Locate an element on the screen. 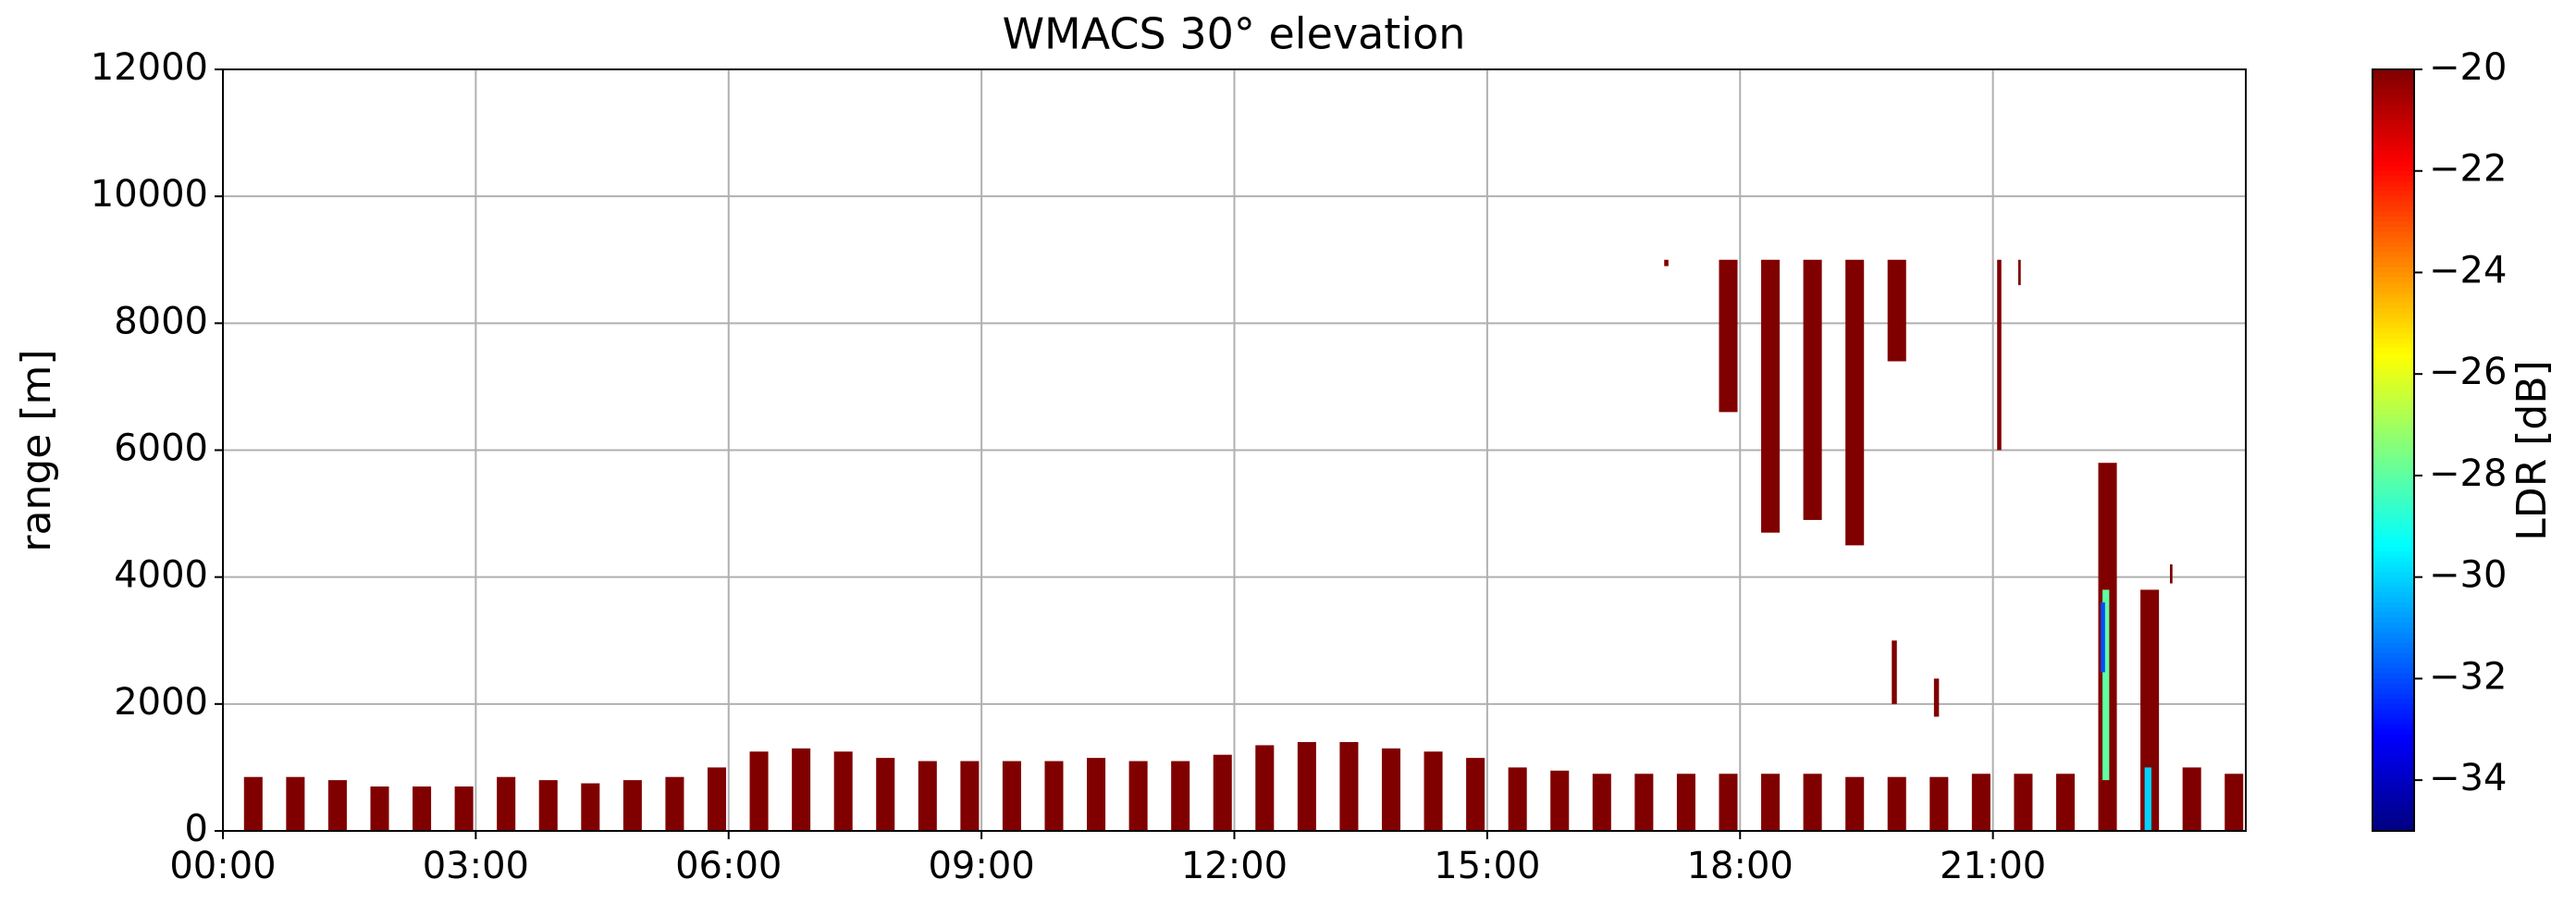 This screenshot has width=2576, height=904. x-tick-label: 09:00 is located at coordinates (981, 866).